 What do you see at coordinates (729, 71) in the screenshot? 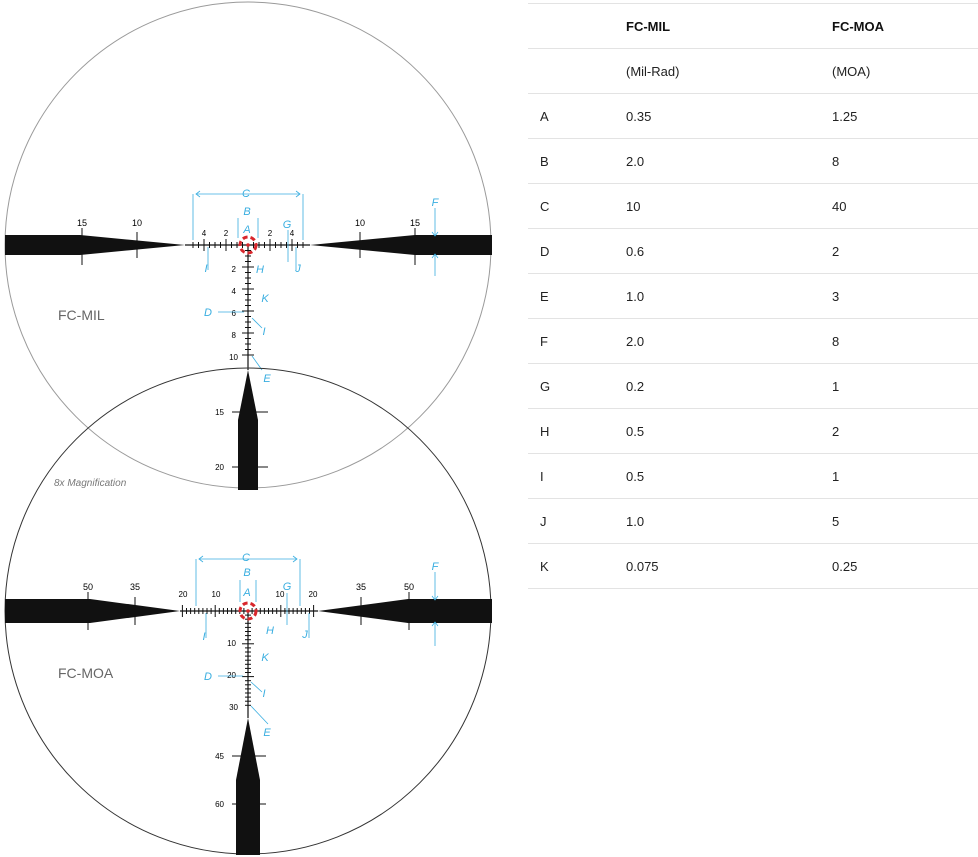
I see `table-cell: (Mil-Rad)` at bounding box center [729, 71].